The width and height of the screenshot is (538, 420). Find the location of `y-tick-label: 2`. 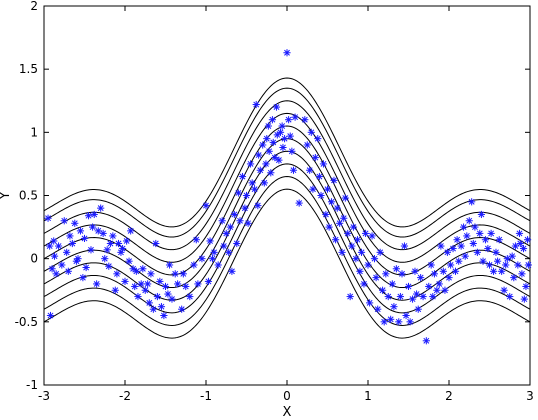

y-tick-label: 2 is located at coordinates (34, 6).